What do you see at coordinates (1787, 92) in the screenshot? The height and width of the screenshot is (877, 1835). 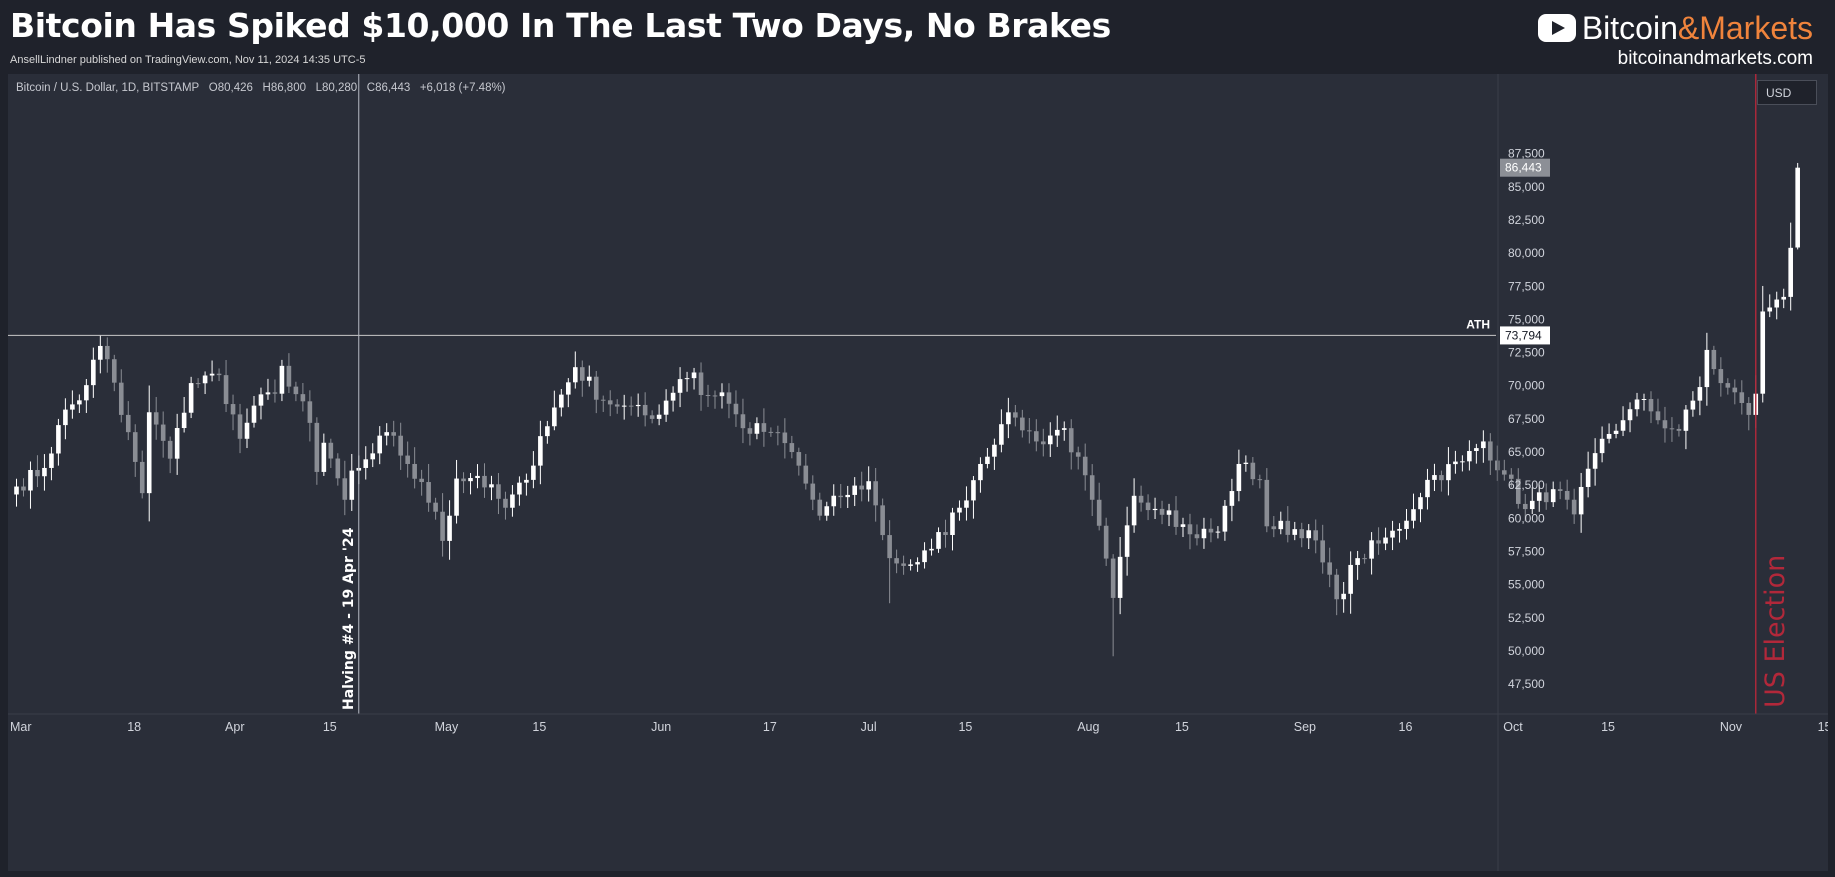 I see `currency-selector: USD` at bounding box center [1787, 92].